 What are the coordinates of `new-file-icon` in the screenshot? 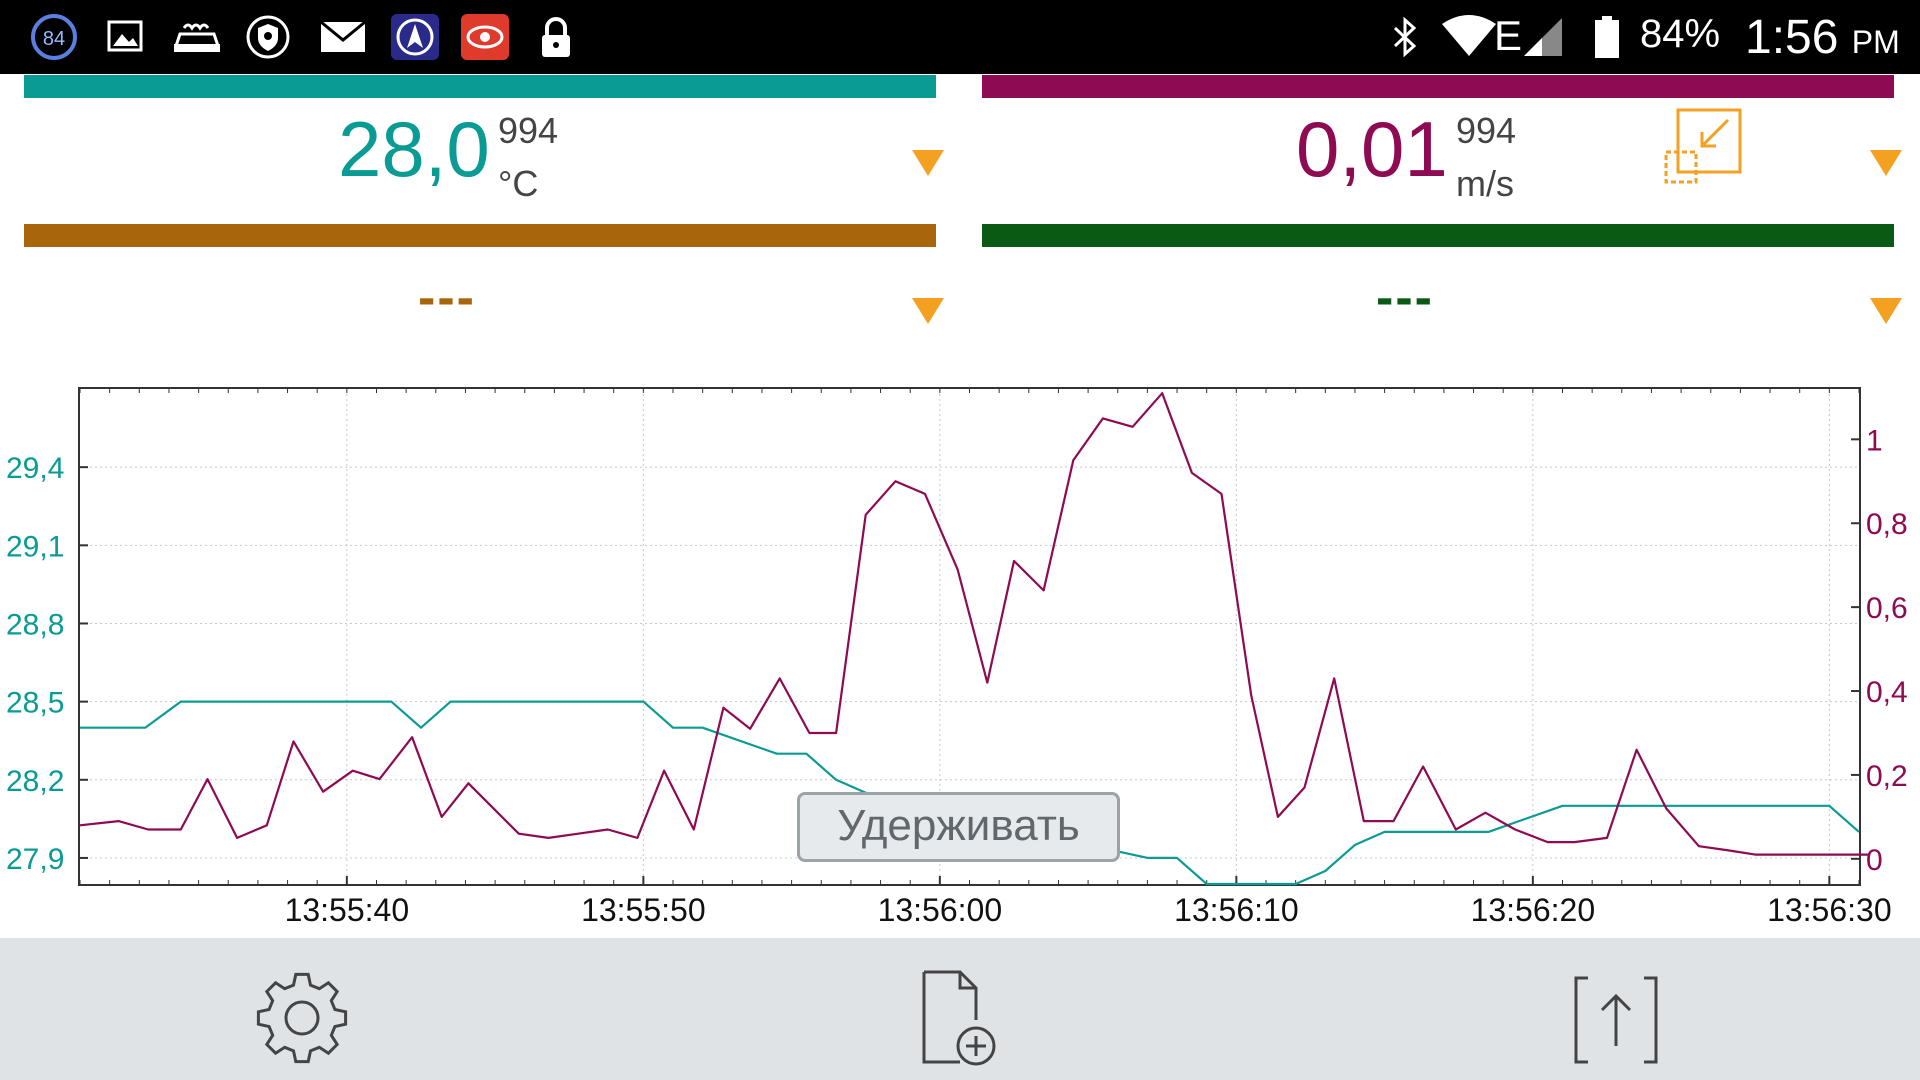 It's located at (960, 1018).